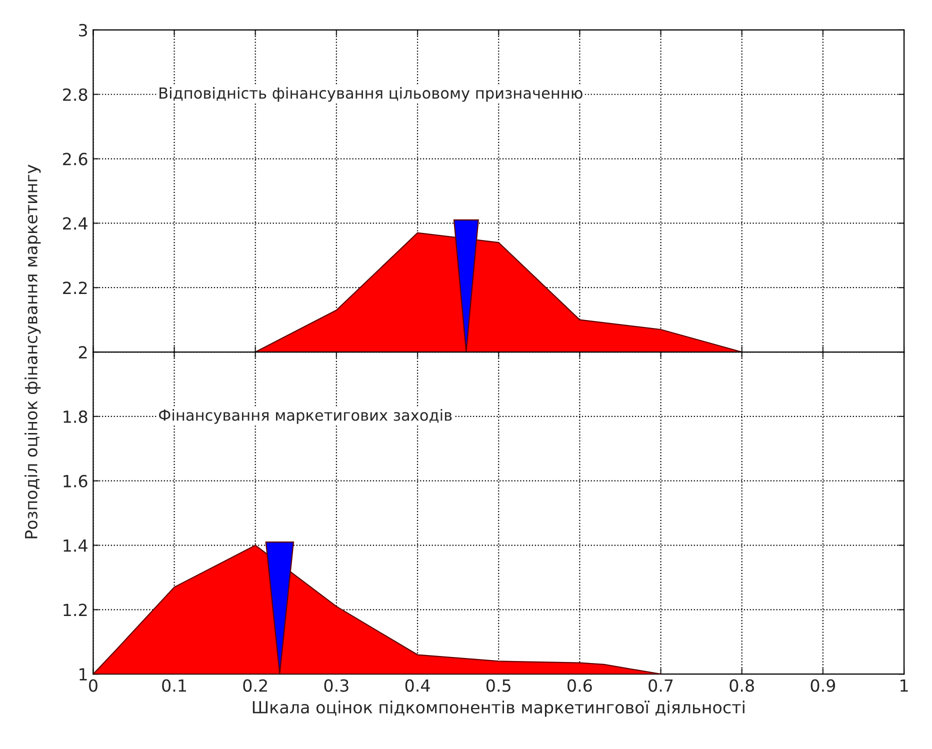 This screenshot has width=932, height=749. Describe the element at coordinates (660, 685) in the screenshot. I see `x-tick-label: 0.7` at that location.